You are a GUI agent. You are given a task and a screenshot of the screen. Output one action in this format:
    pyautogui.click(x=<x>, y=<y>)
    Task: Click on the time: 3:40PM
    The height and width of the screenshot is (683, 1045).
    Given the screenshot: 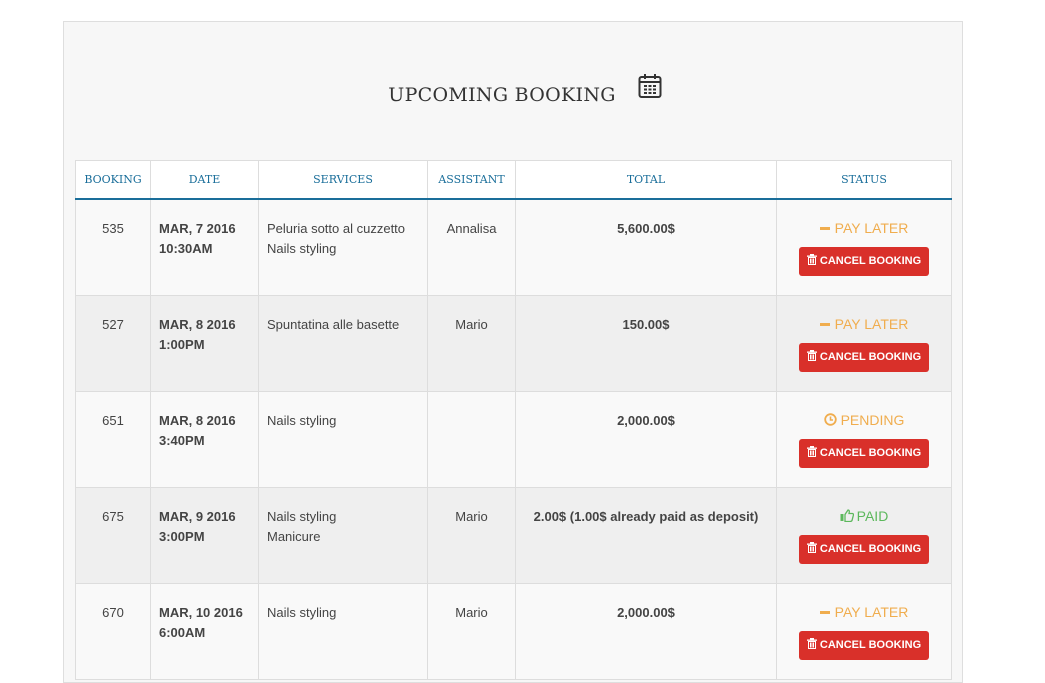 What is the action you would take?
    pyautogui.click(x=182, y=440)
    